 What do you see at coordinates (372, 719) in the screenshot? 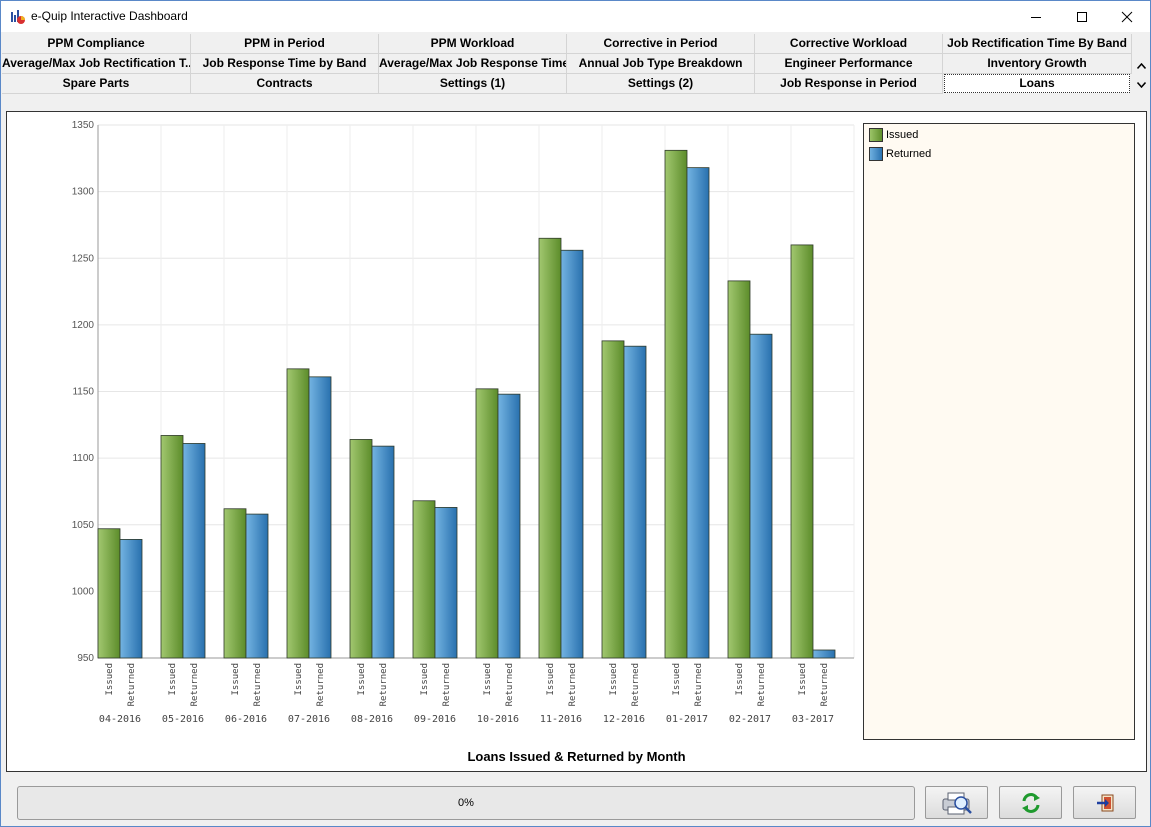
I see `x-tick-label: 08-2016` at bounding box center [372, 719].